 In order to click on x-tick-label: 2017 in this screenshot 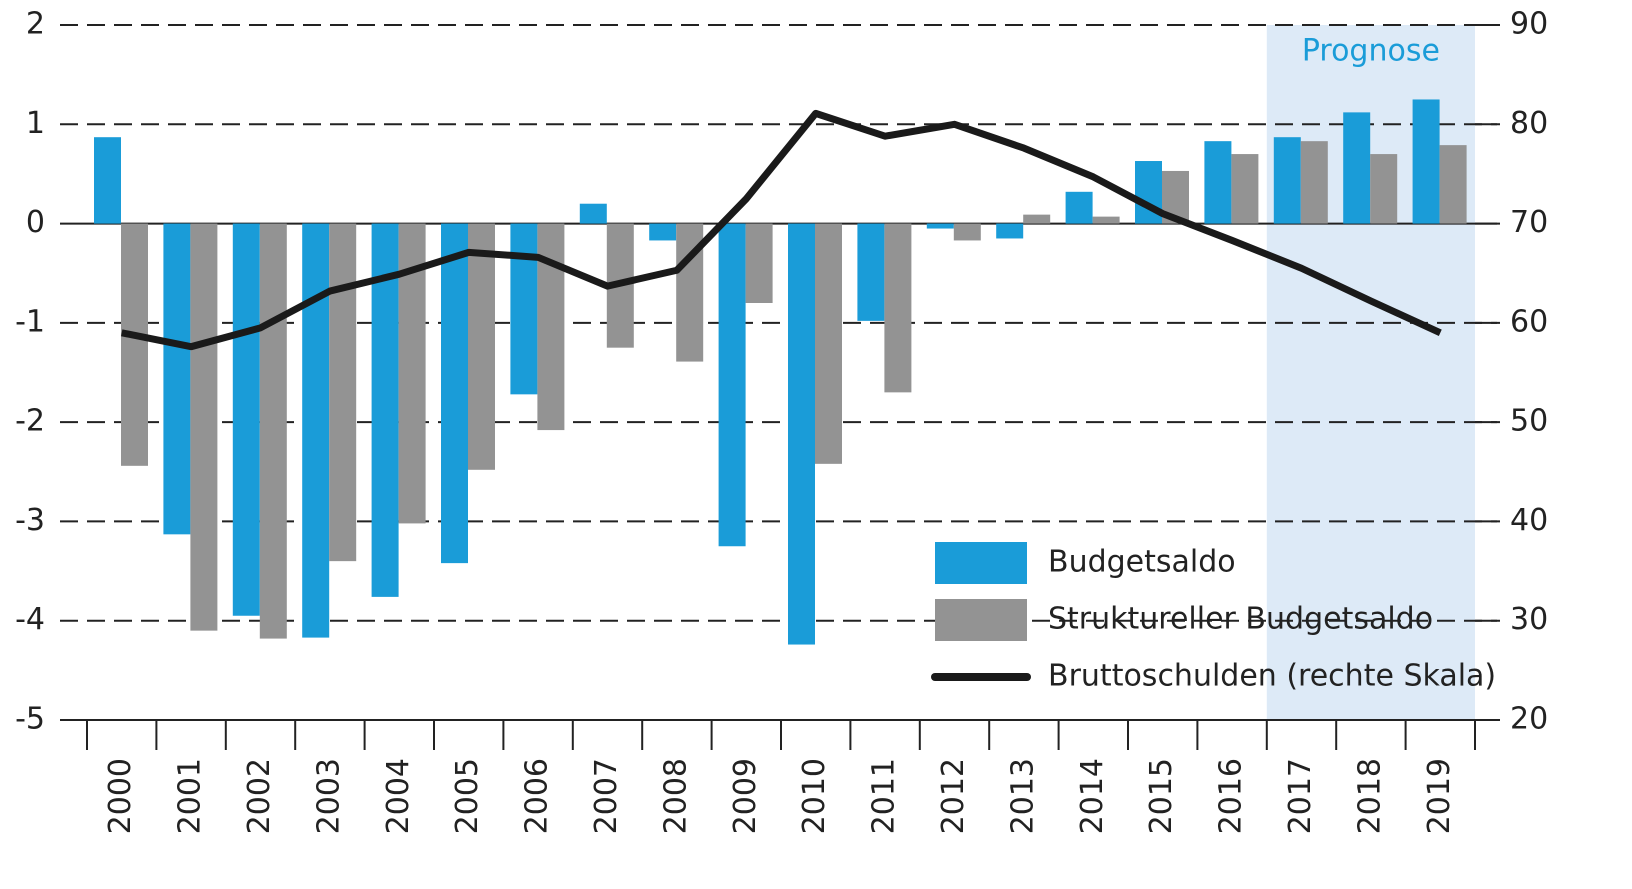, I will do `click(1300, 796)`.